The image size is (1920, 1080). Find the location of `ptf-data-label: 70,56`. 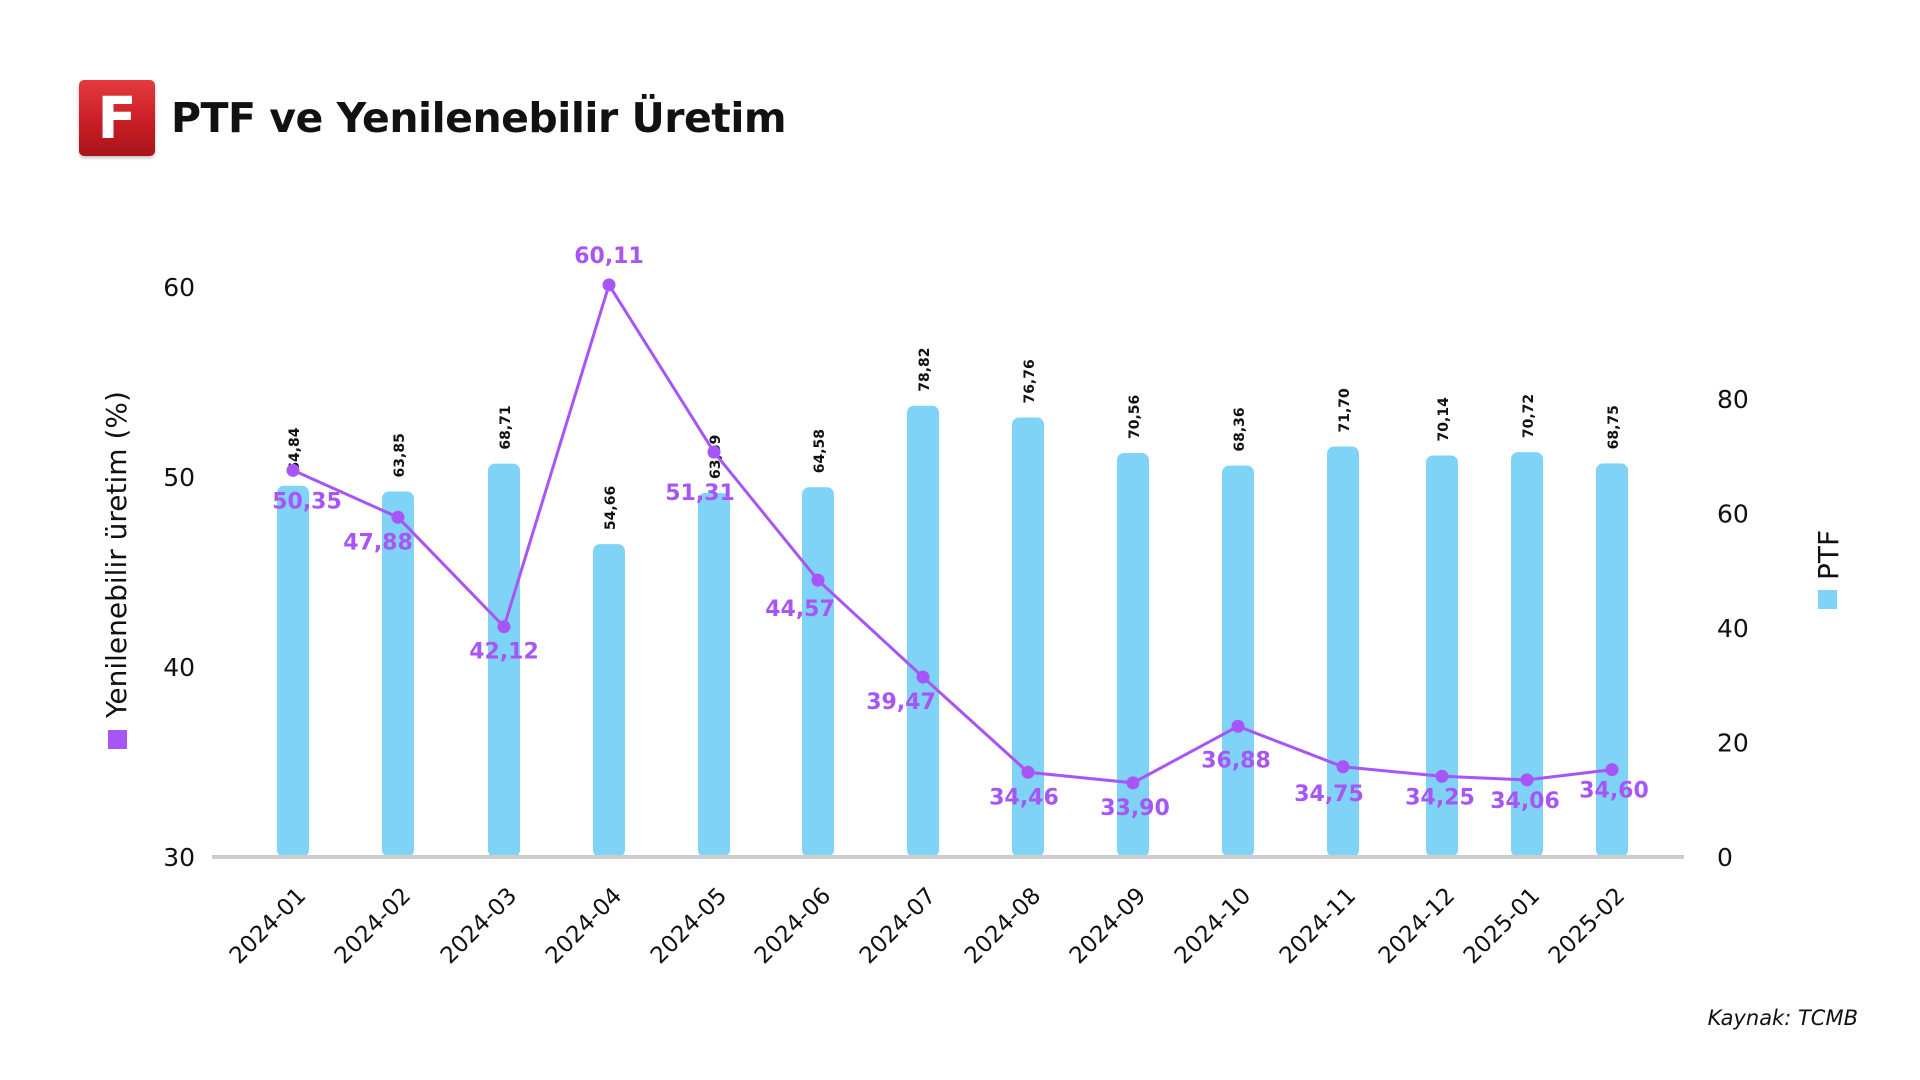

ptf-data-label: 70,56 is located at coordinates (1135, 417).